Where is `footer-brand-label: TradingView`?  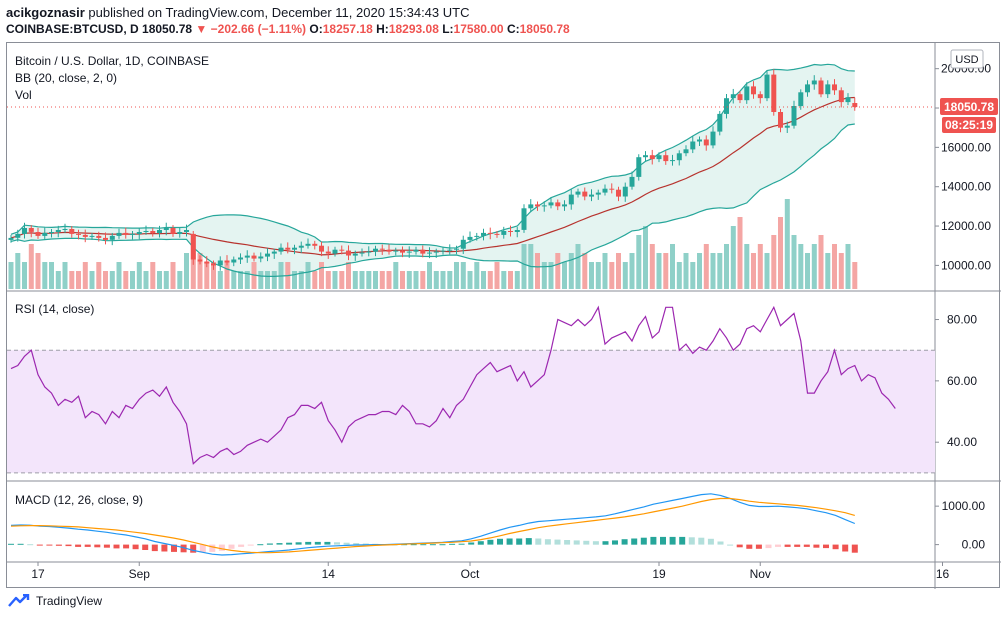
footer-brand-label: TradingView is located at coordinates (69, 601).